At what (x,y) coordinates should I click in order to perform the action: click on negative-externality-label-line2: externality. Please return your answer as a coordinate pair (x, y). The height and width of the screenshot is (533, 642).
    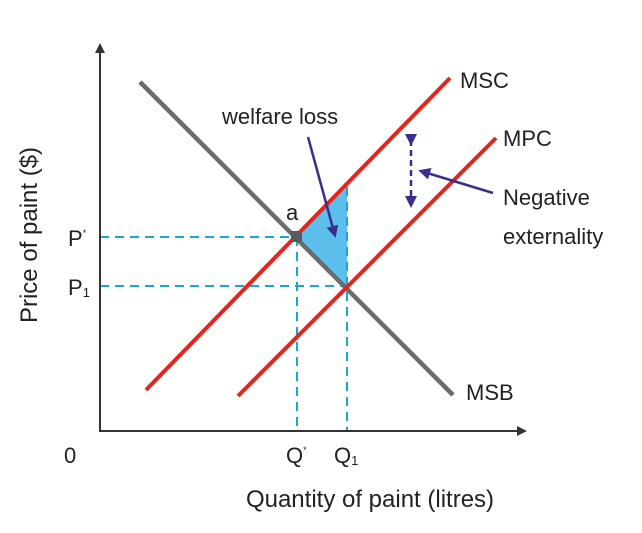
    Looking at the image, I should click on (553, 236).